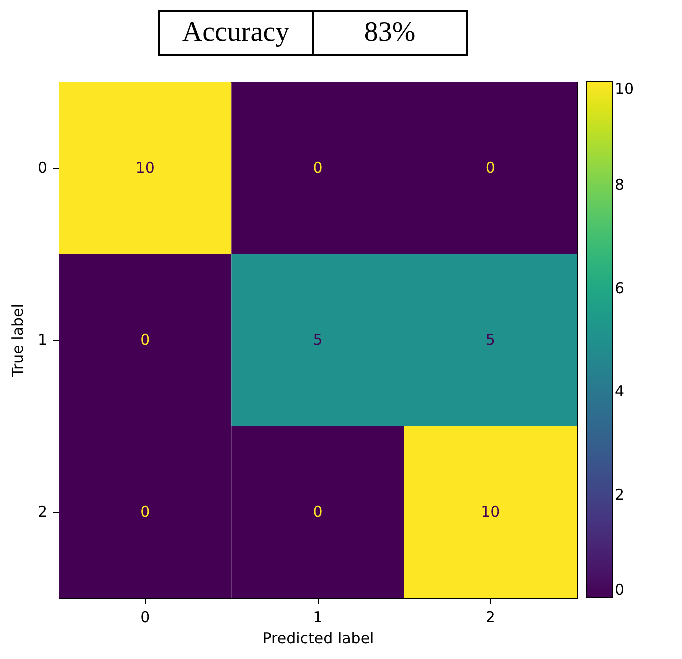  I want to click on x-axis-title: Predicted label, so click(318, 639).